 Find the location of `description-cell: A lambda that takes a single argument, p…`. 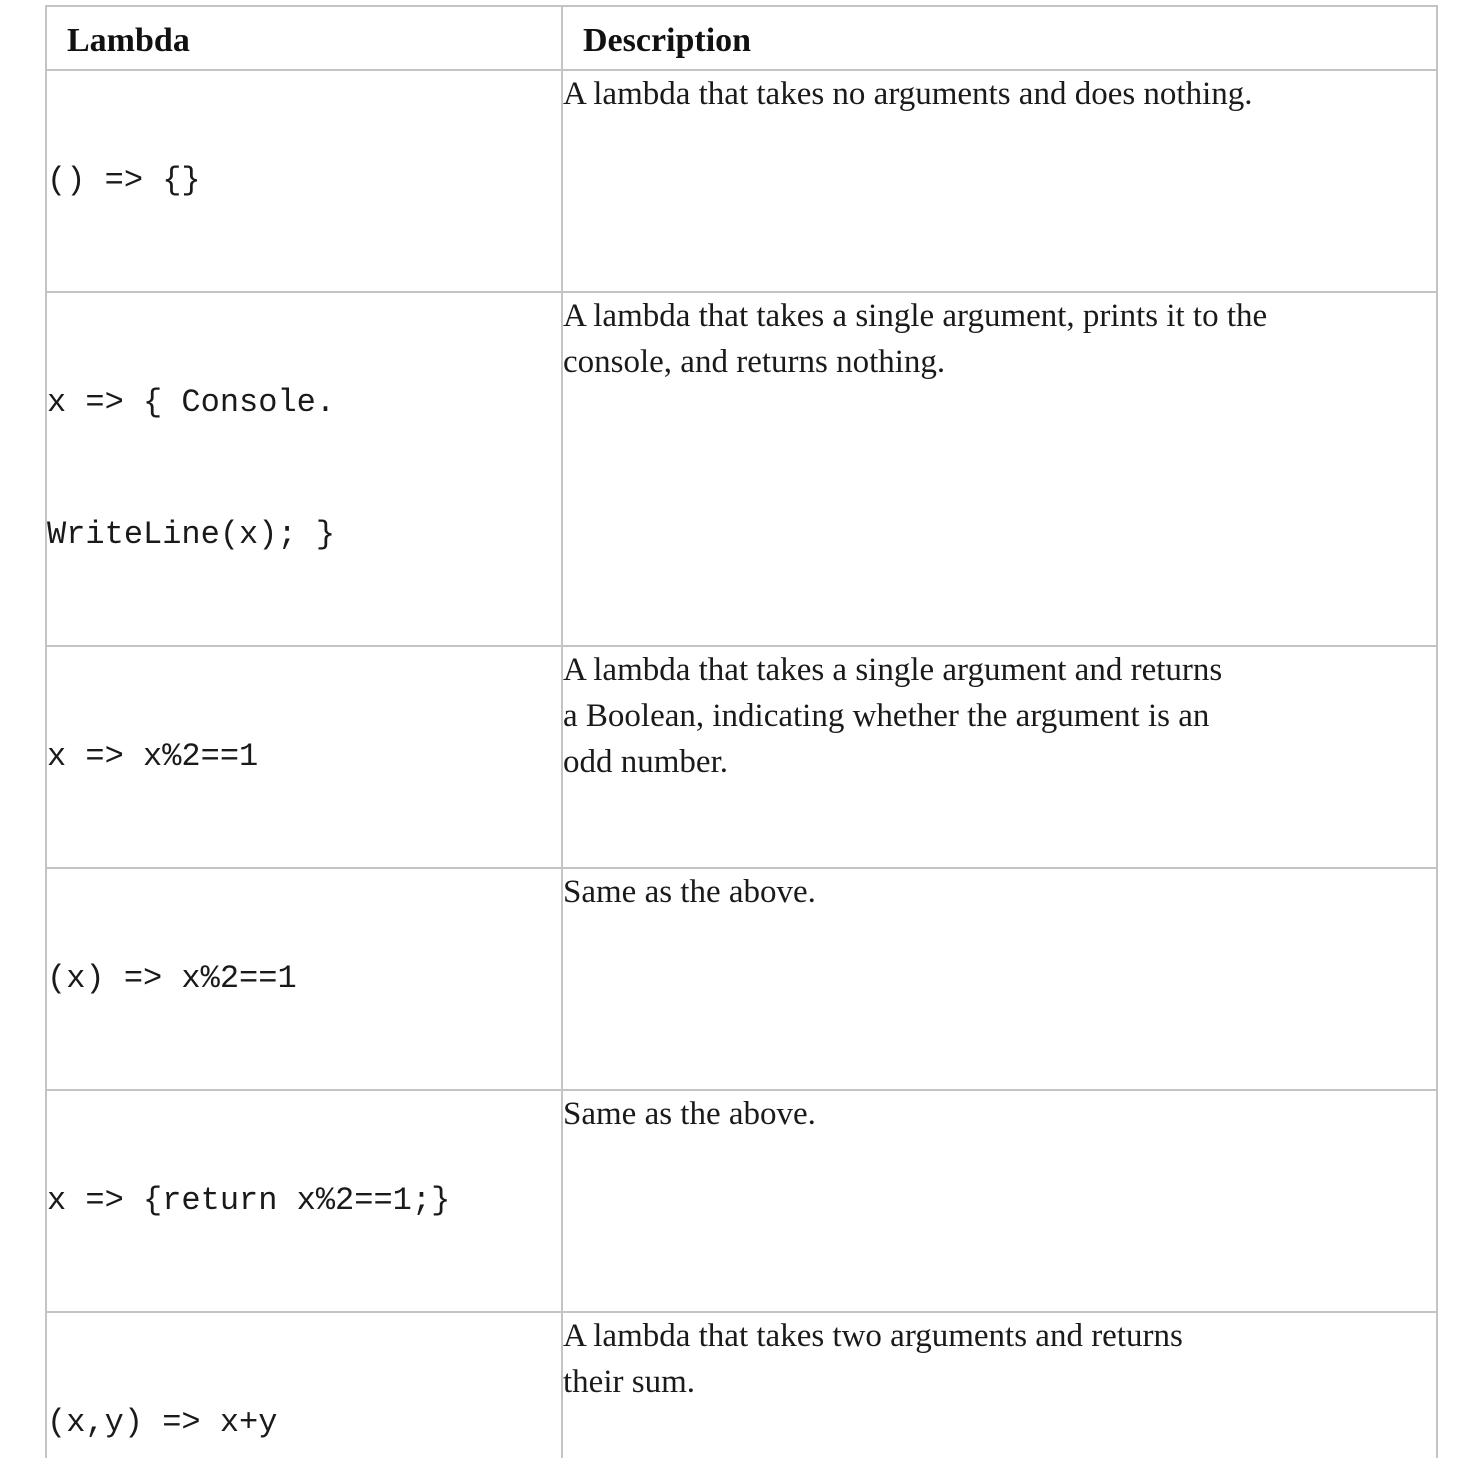

description-cell: A lambda that takes a single argument, p… is located at coordinates (999, 469).